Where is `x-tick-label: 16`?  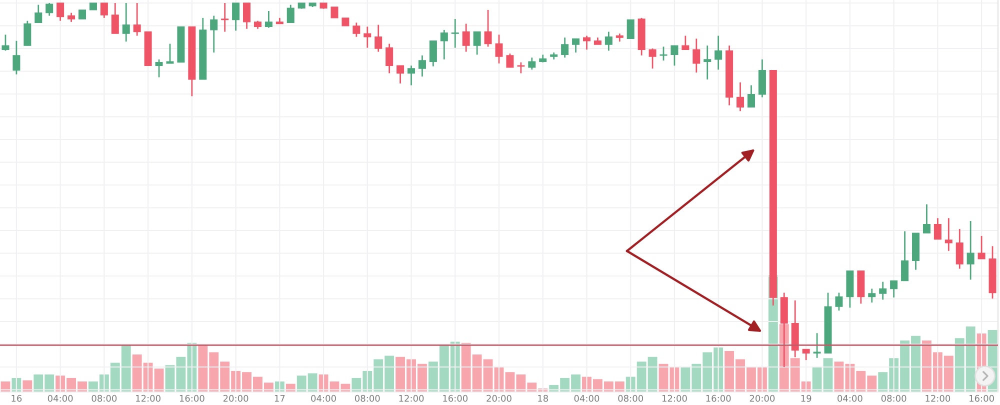
x-tick-label: 16 is located at coordinates (17, 398).